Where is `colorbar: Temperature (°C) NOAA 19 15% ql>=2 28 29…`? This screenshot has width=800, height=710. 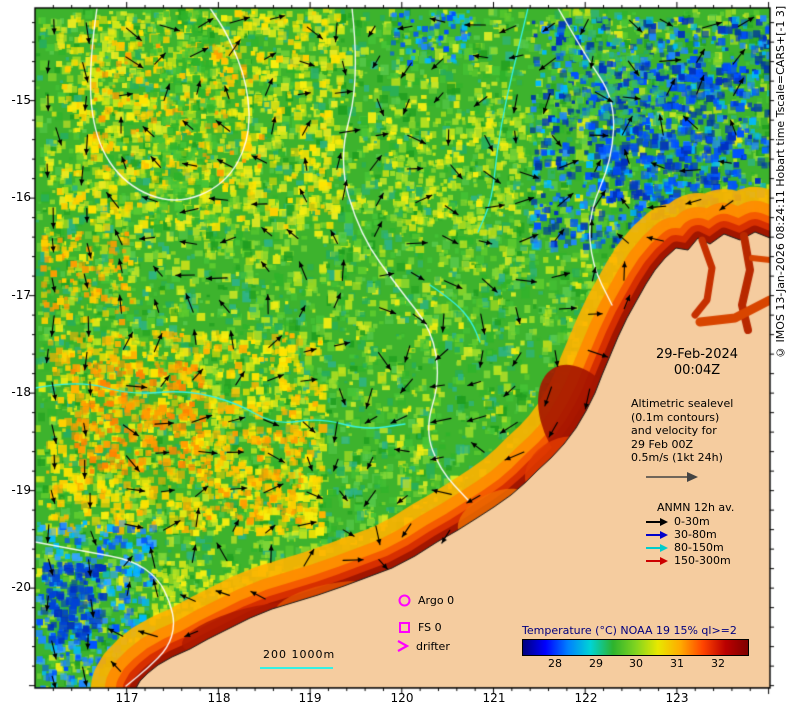
colorbar: Temperature (°C) NOAA 19 15% ql>=2 28 29… is located at coordinates (635, 647).